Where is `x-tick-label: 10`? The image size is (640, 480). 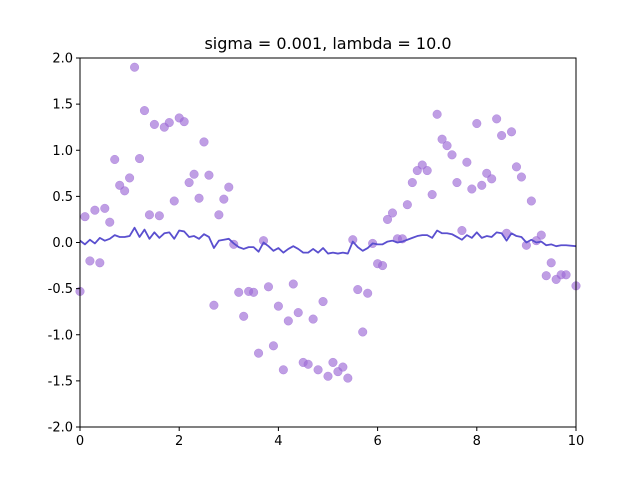 x-tick-label: 10 is located at coordinates (576, 441).